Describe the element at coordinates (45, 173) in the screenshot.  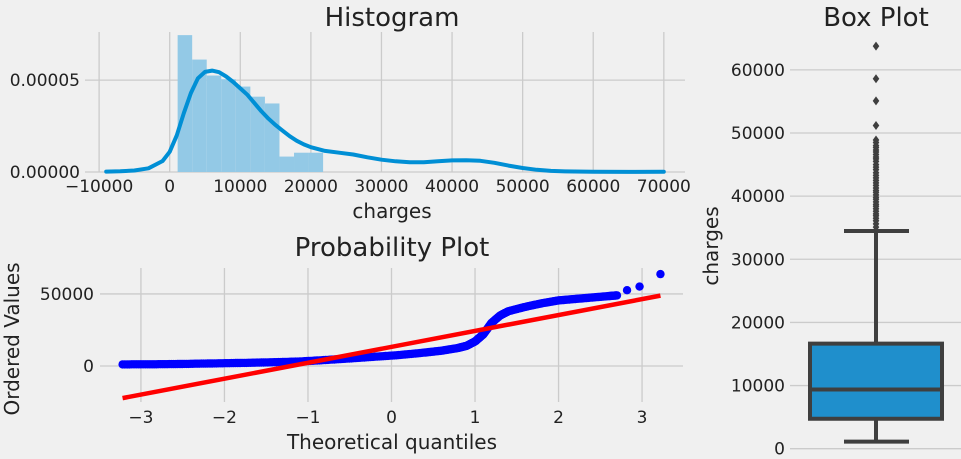
I see `histogram-ytick-label: 0.00000` at that location.